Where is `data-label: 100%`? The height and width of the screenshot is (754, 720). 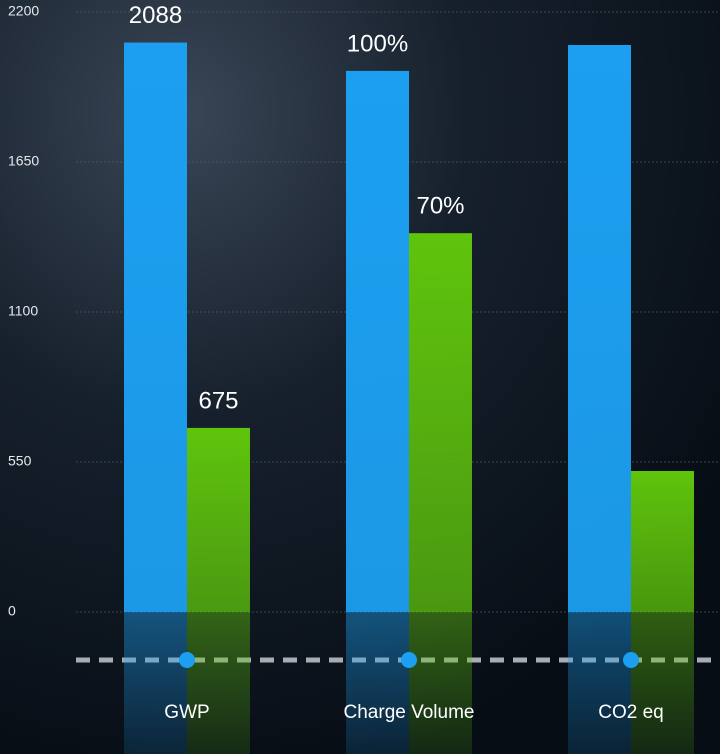 data-label: 100% is located at coordinates (377, 43).